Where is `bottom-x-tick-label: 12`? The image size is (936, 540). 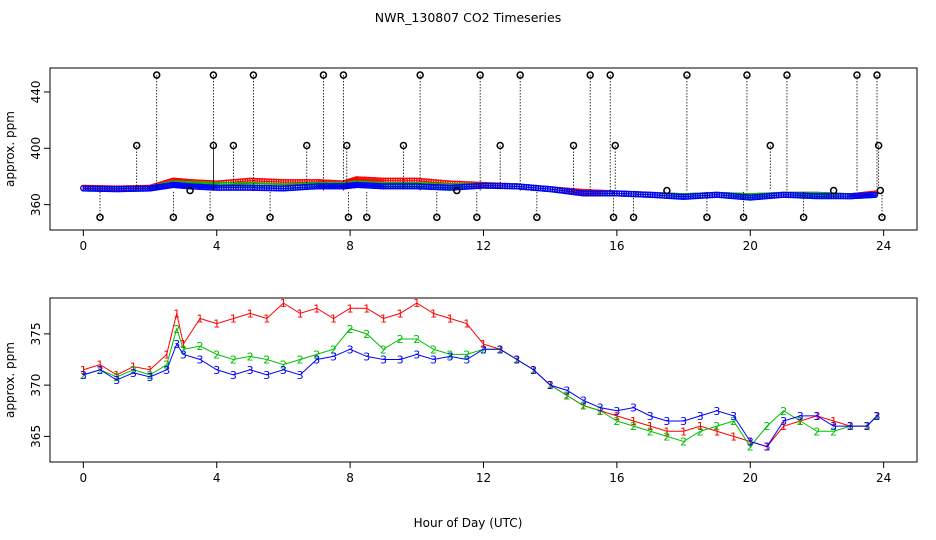
bottom-x-tick-label: 12 is located at coordinates (483, 478).